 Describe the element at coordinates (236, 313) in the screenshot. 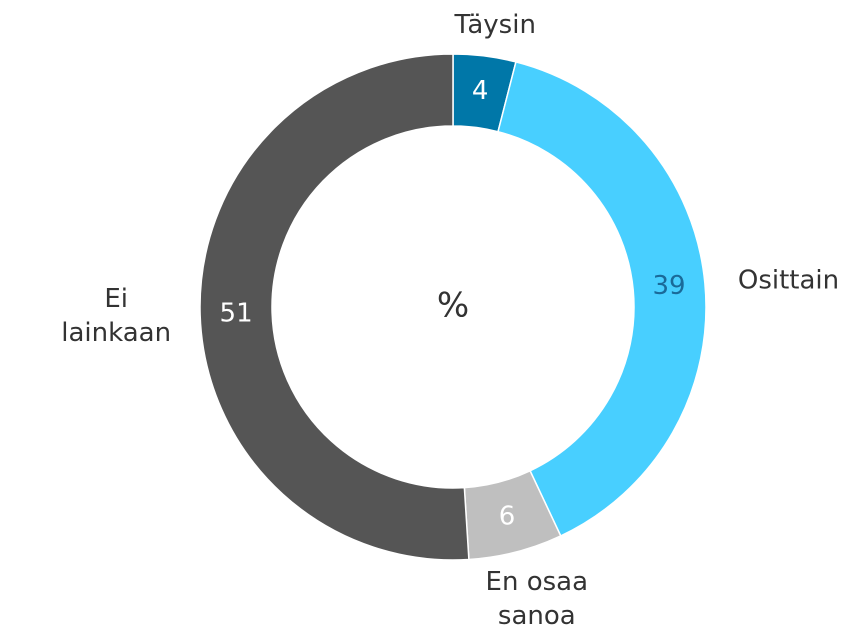

I see `value-label: 51` at that location.